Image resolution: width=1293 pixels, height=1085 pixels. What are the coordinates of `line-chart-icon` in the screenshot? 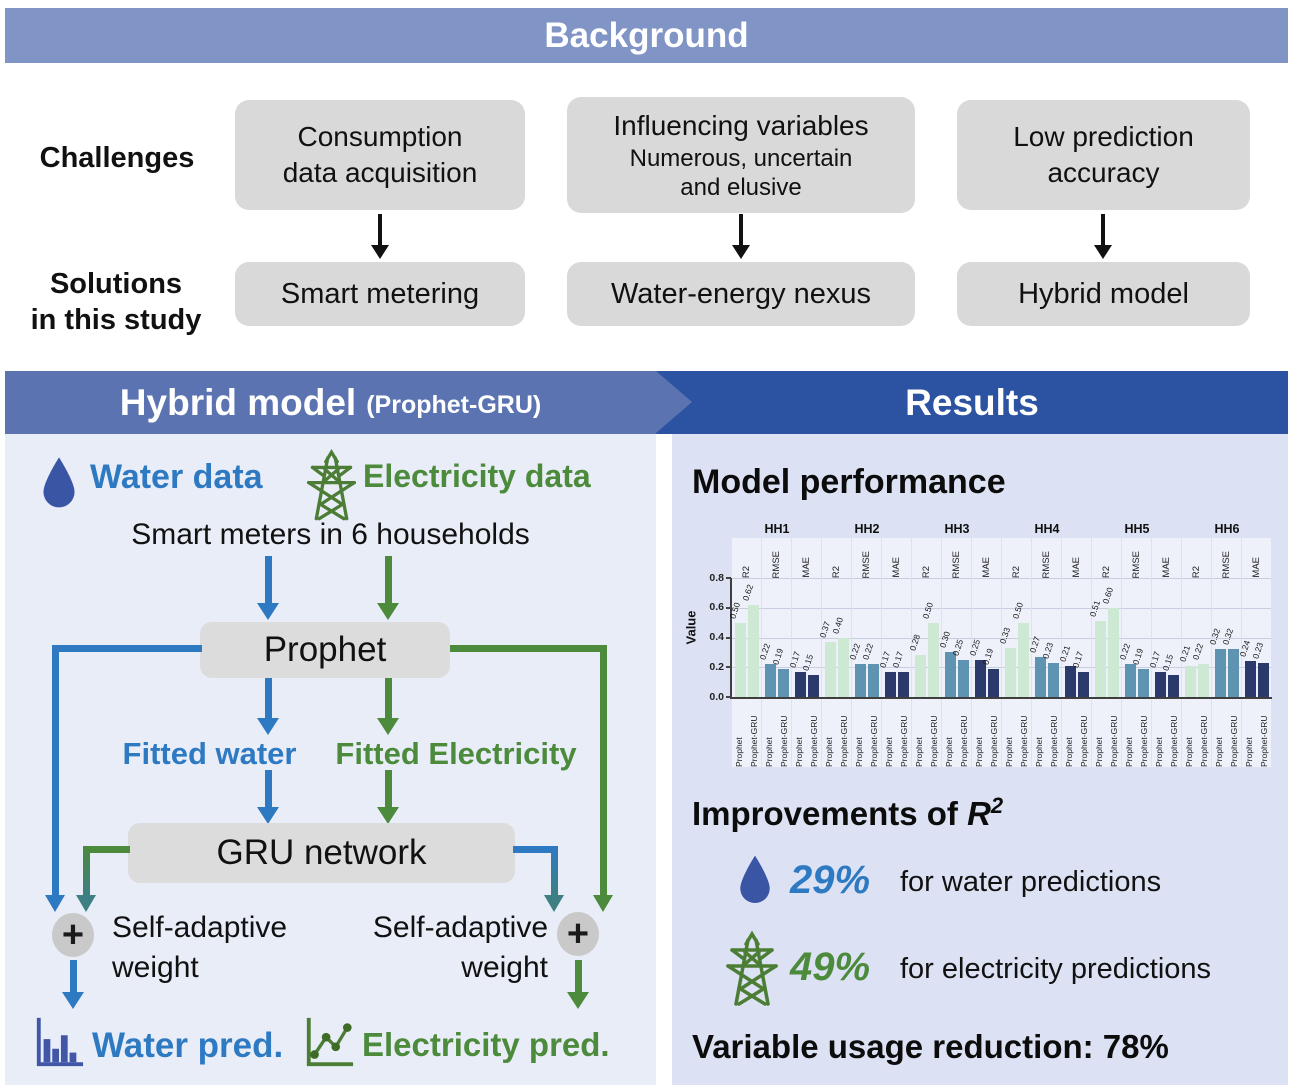 It's located at (330, 1042).